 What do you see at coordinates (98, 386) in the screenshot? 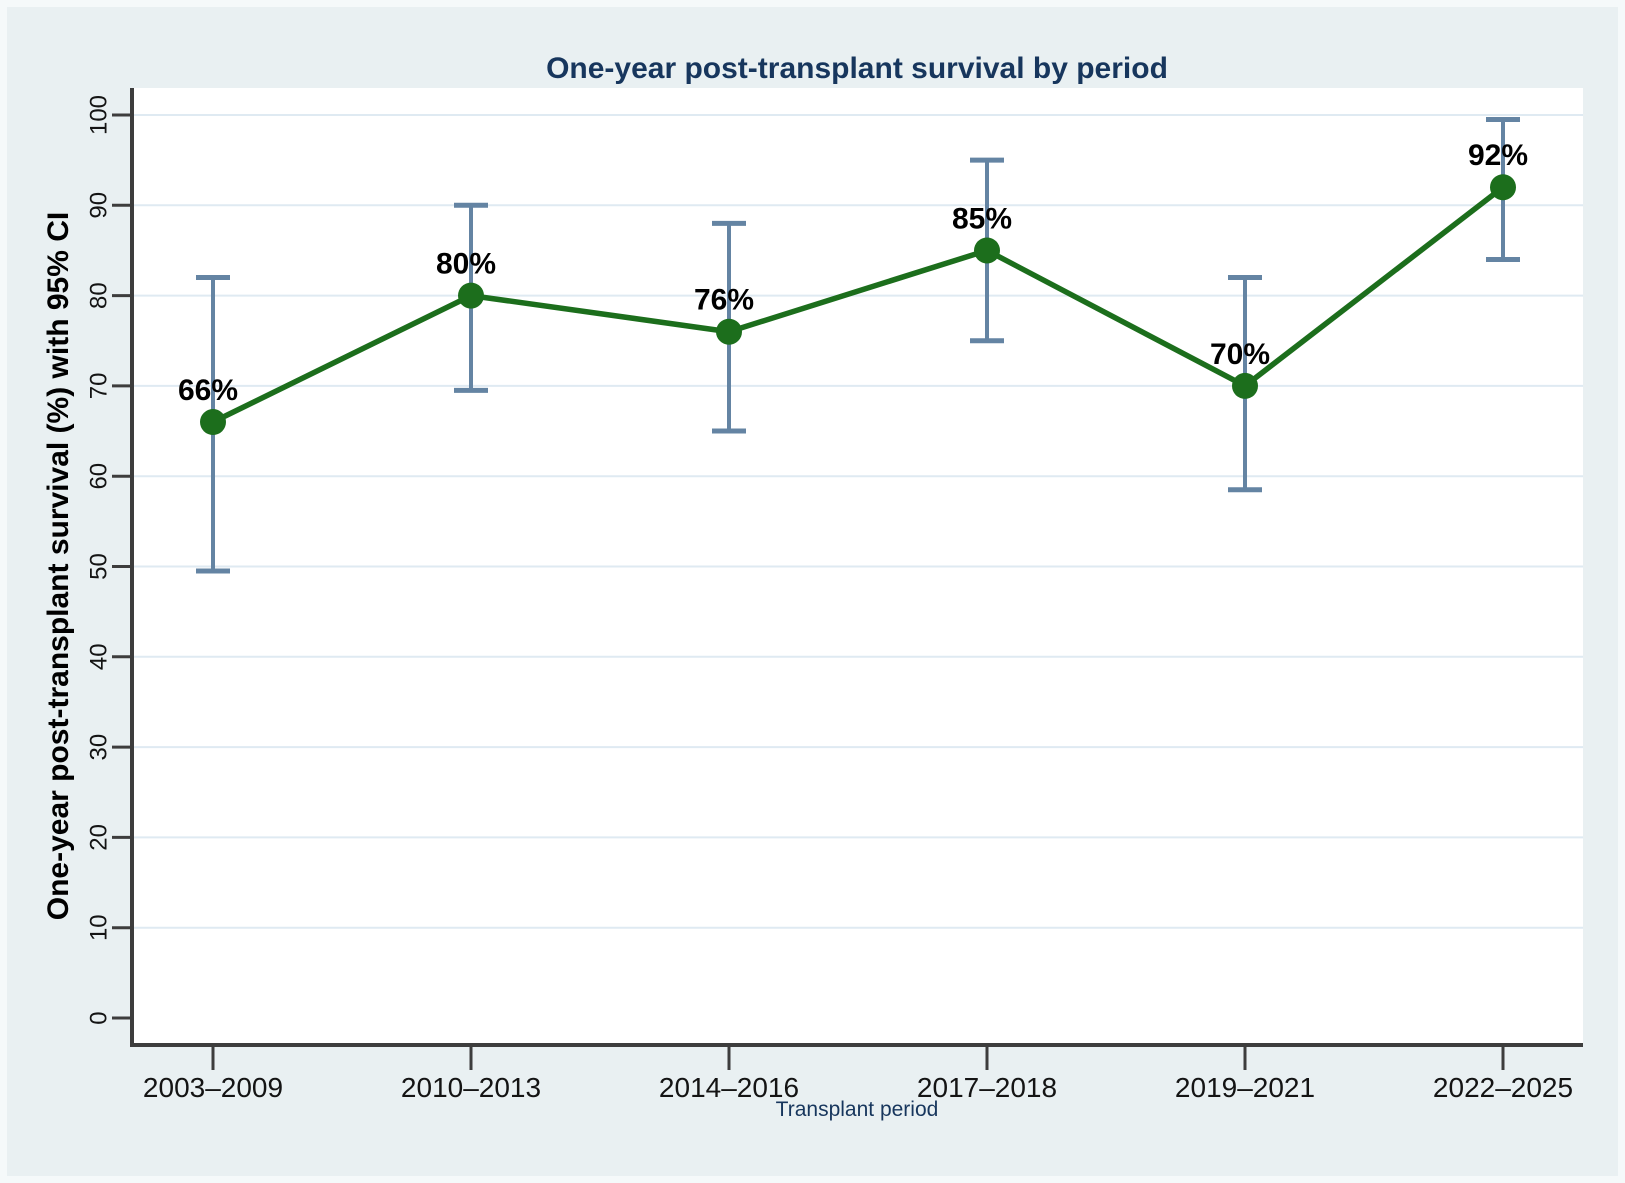
I see `y-tick-label: 70` at bounding box center [98, 386].